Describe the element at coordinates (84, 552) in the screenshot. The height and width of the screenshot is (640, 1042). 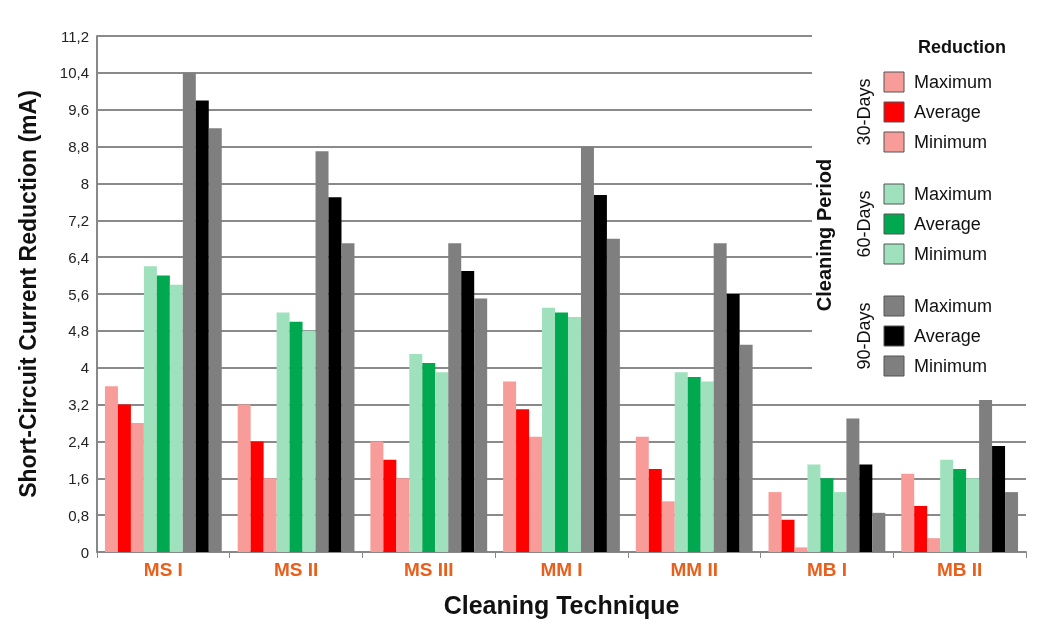
I see `y-tick-label: 0` at that location.